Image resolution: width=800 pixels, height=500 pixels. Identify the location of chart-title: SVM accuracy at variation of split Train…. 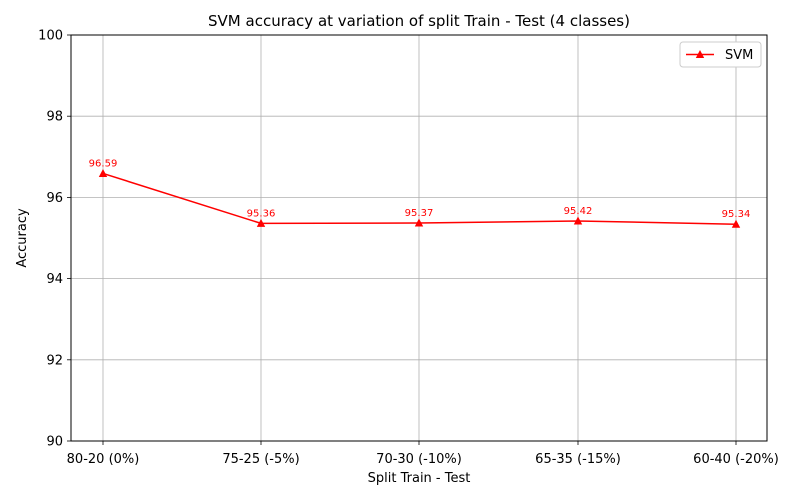
(419, 21).